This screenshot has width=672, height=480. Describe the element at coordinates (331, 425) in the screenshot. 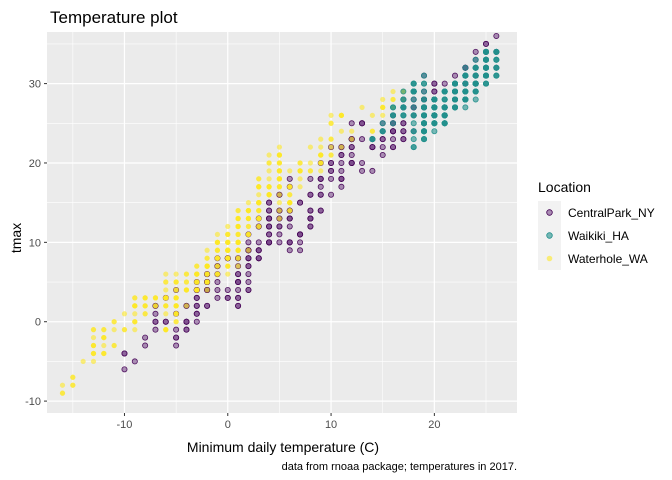

I see `x-tick-label: 10` at that location.